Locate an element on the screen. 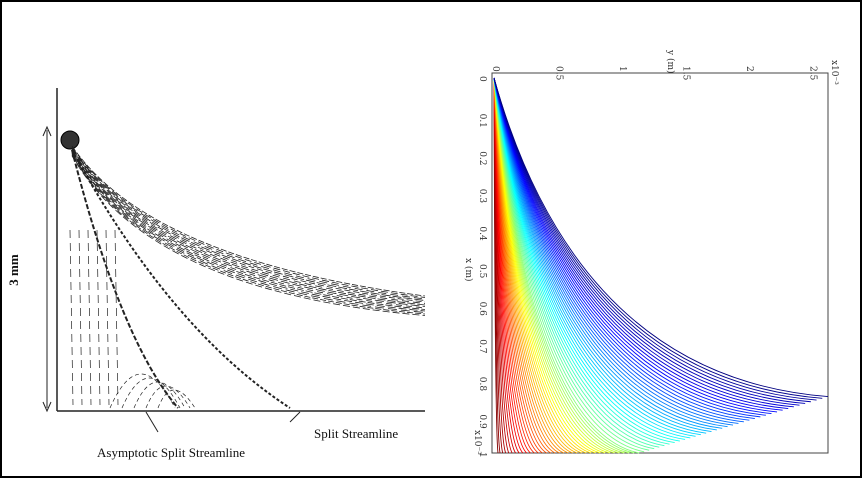 The image size is (862, 478). scale-label: 3 mm is located at coordinates (13, 270).